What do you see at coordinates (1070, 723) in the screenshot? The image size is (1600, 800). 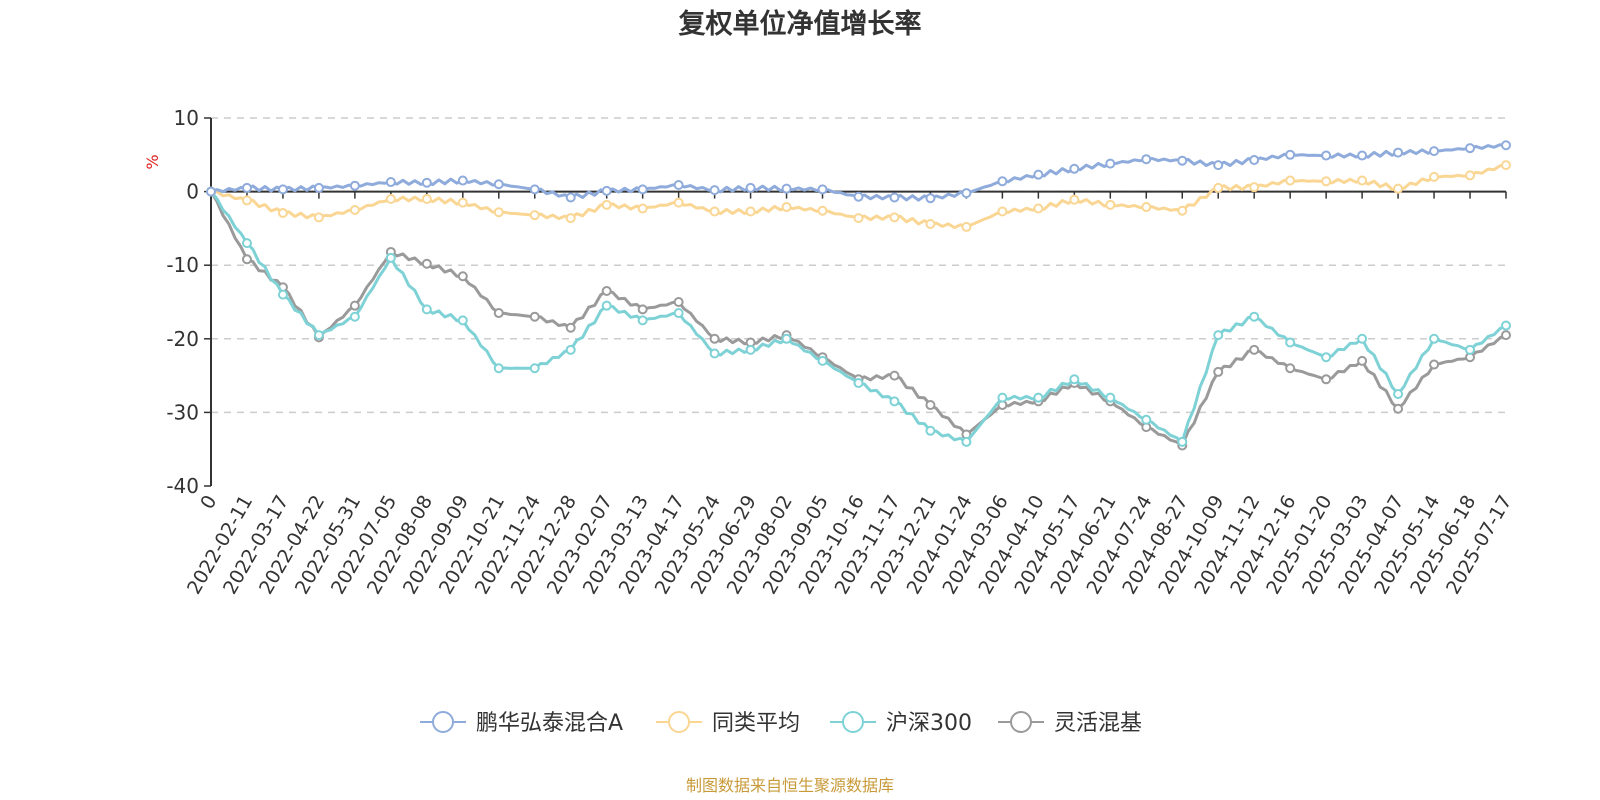 I see `legend-item: 灵活混基` at bounding box center [1070, 723].